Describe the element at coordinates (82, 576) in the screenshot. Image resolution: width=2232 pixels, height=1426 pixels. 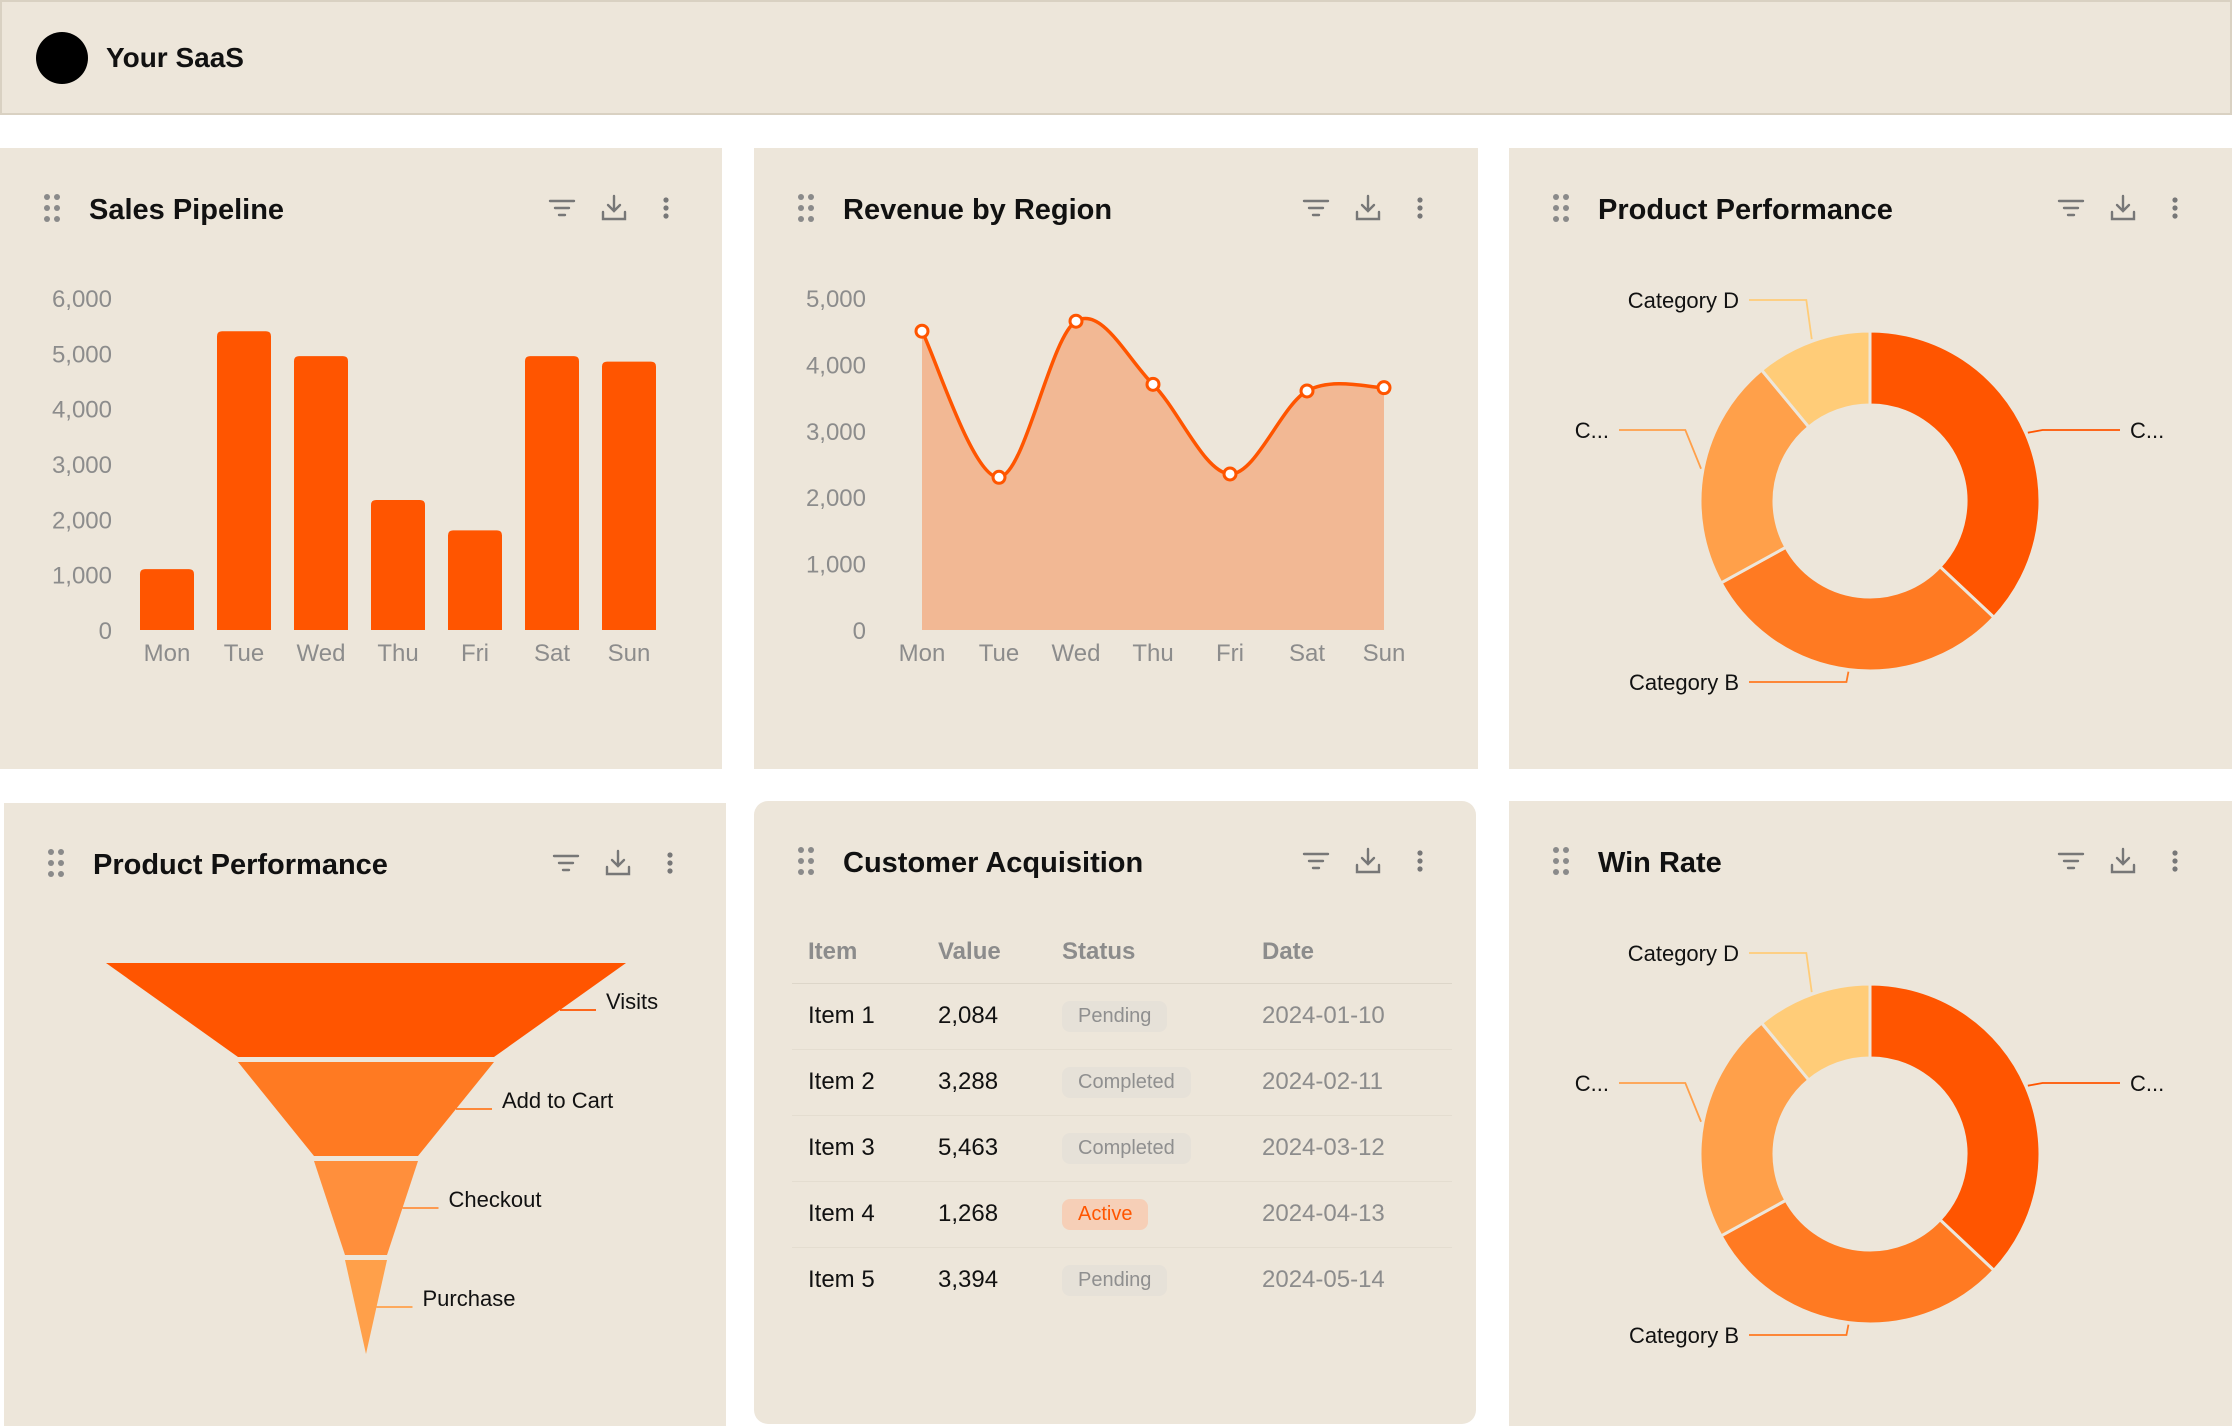
I see `y-tick-label: 1,000` at that location.